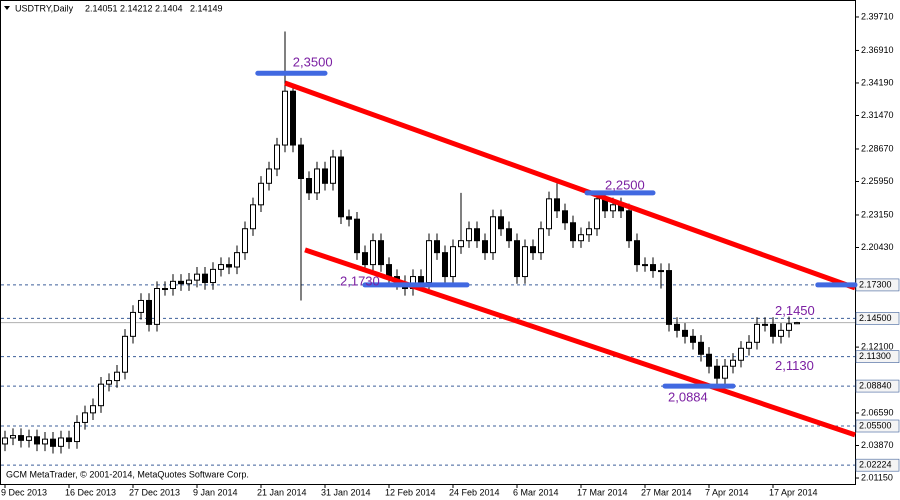 The image size is (900, 500). What do you see at coordinates (794, 365) in the screenshot?
I see `level-label: 2,1130` at bounding box center [794, 365].